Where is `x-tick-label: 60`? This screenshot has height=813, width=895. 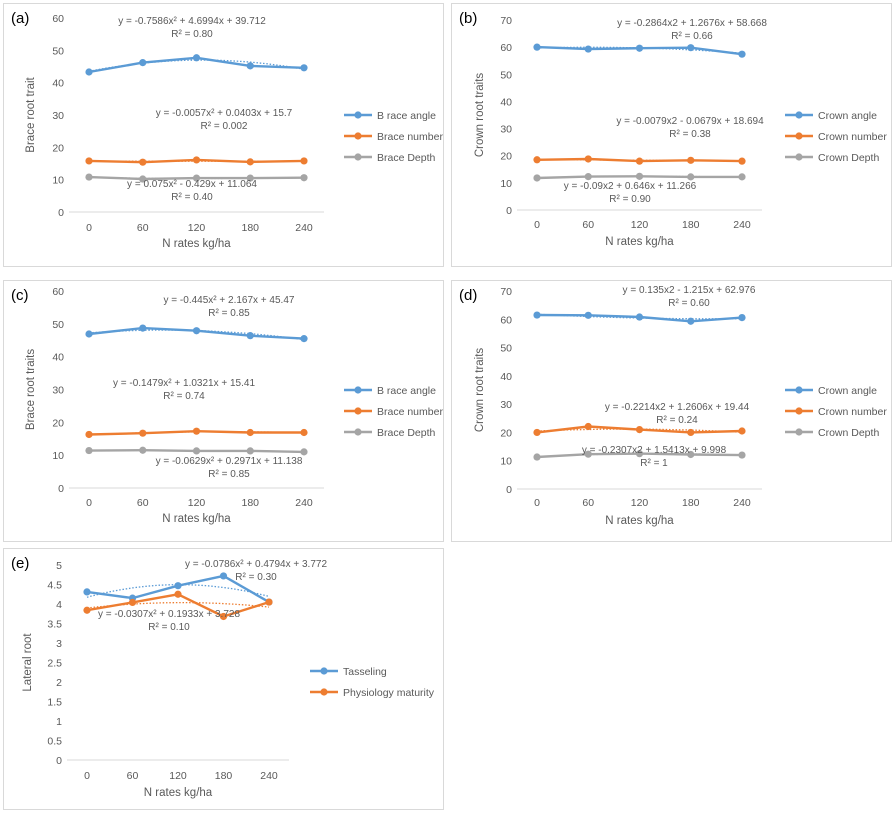 x-tick-label: 60 is located at coordinates (588, 225).